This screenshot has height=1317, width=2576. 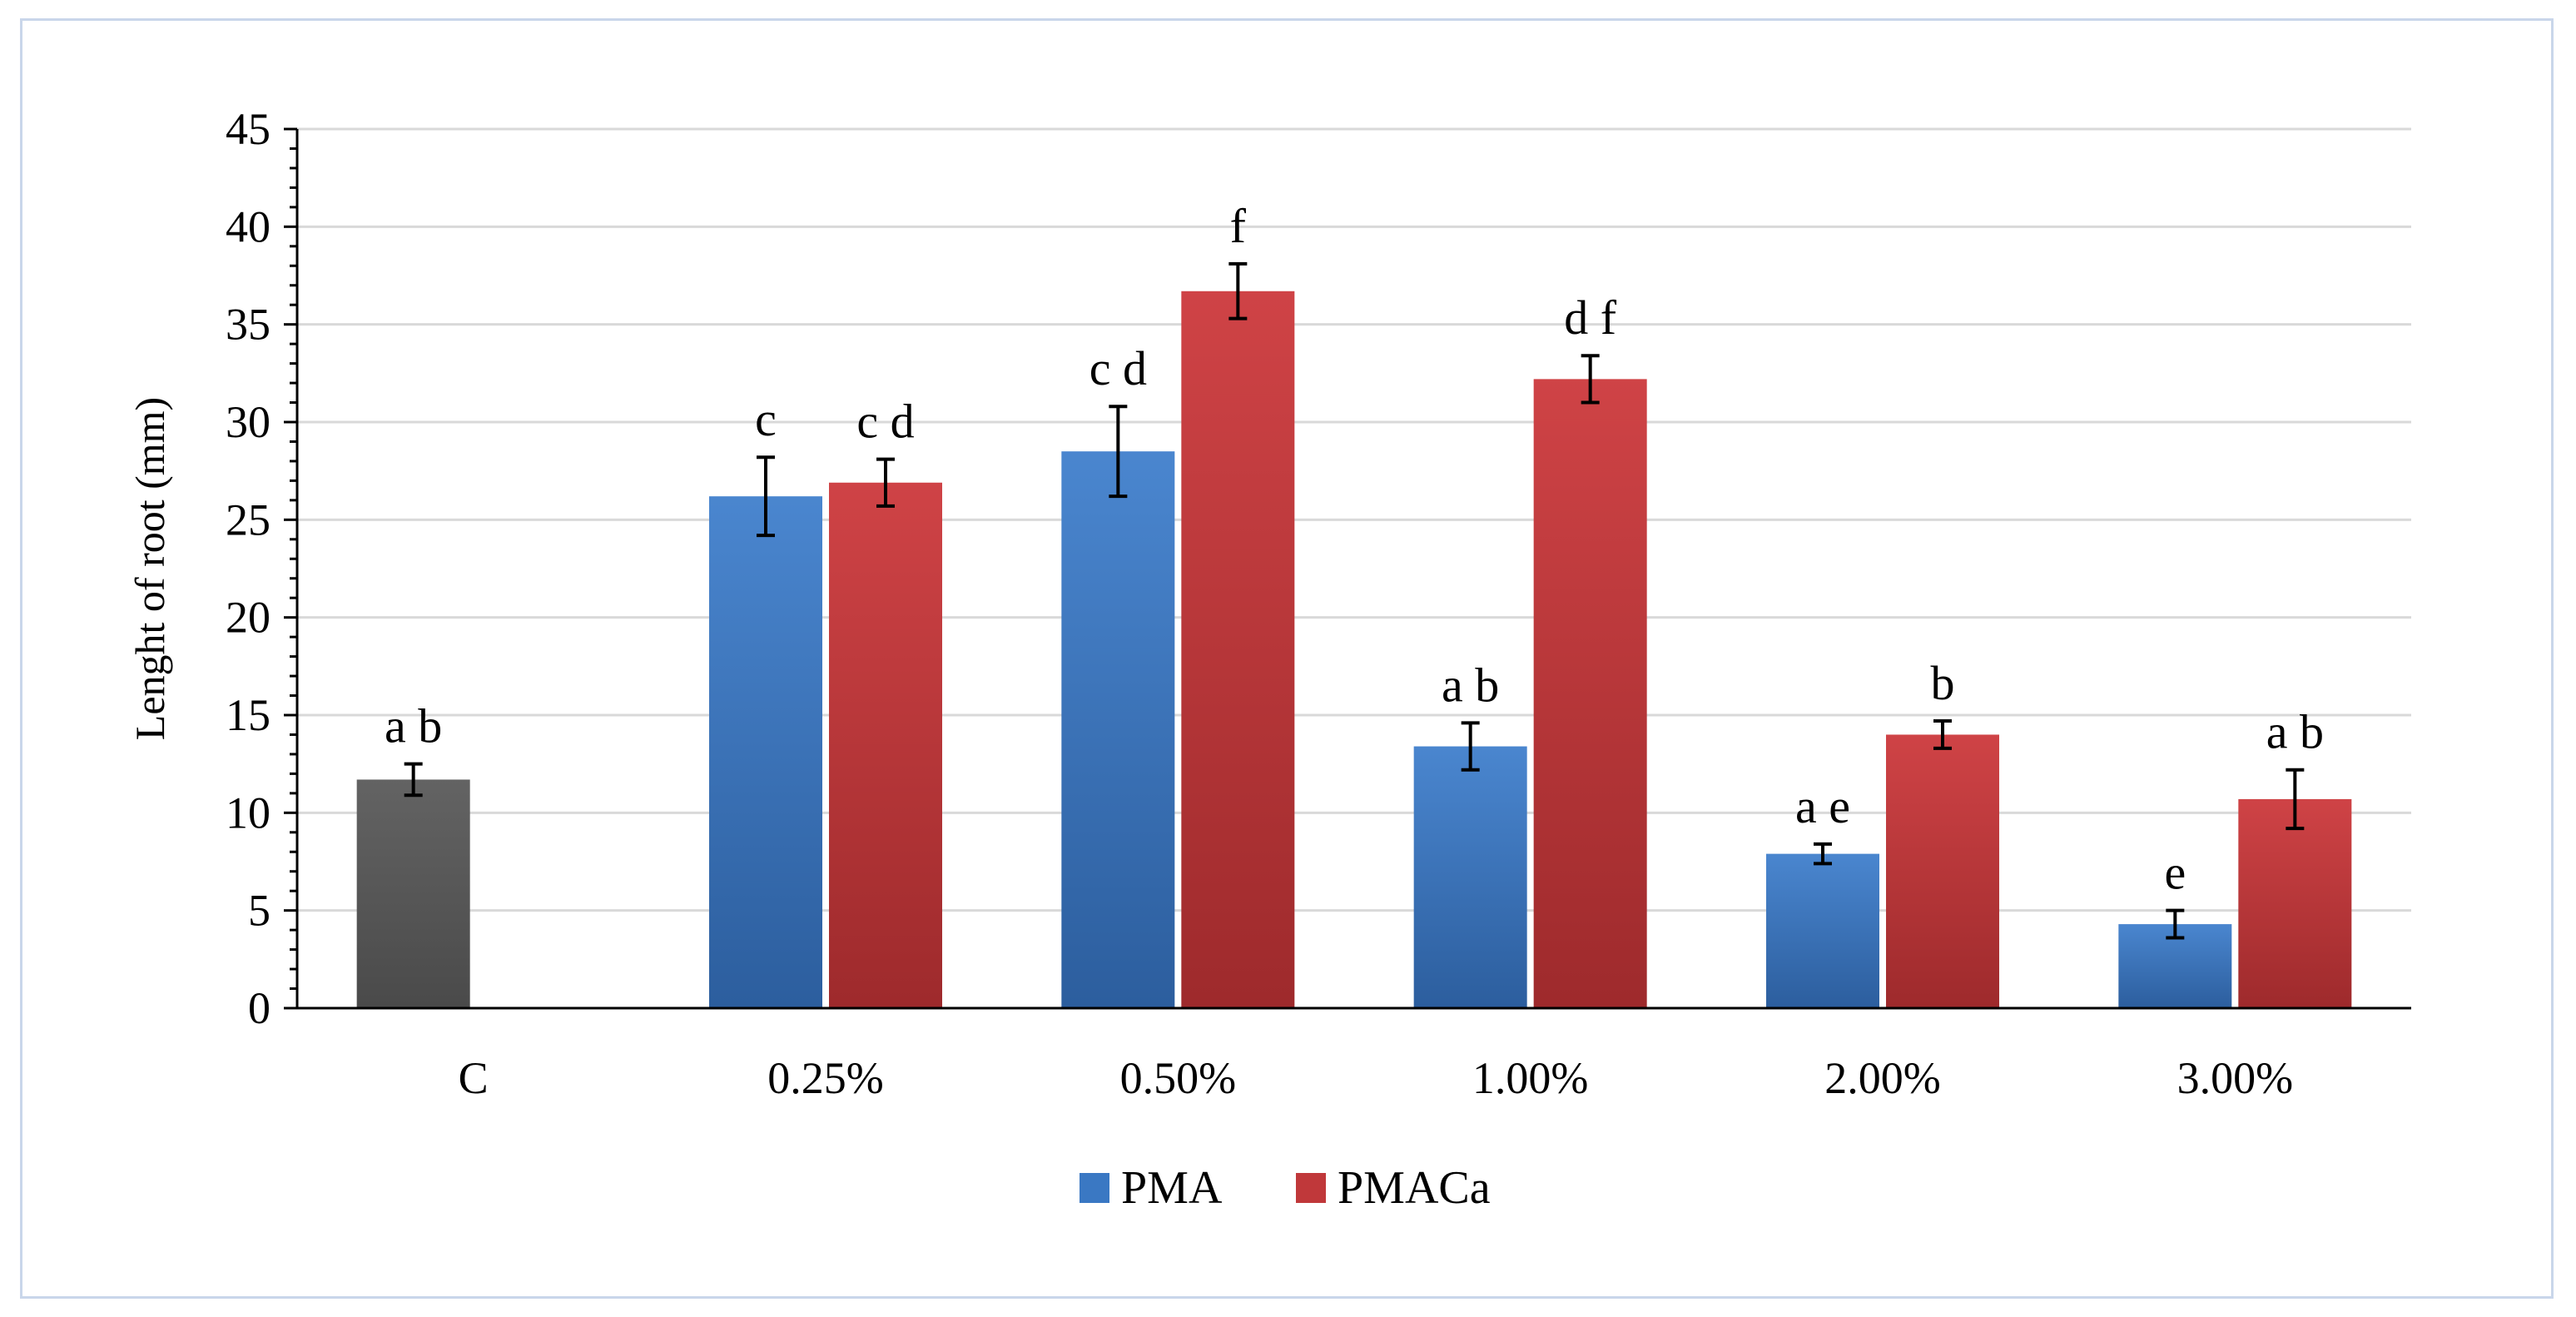 I want to click on y-tick-label: 5, so click(x=259, y=911).